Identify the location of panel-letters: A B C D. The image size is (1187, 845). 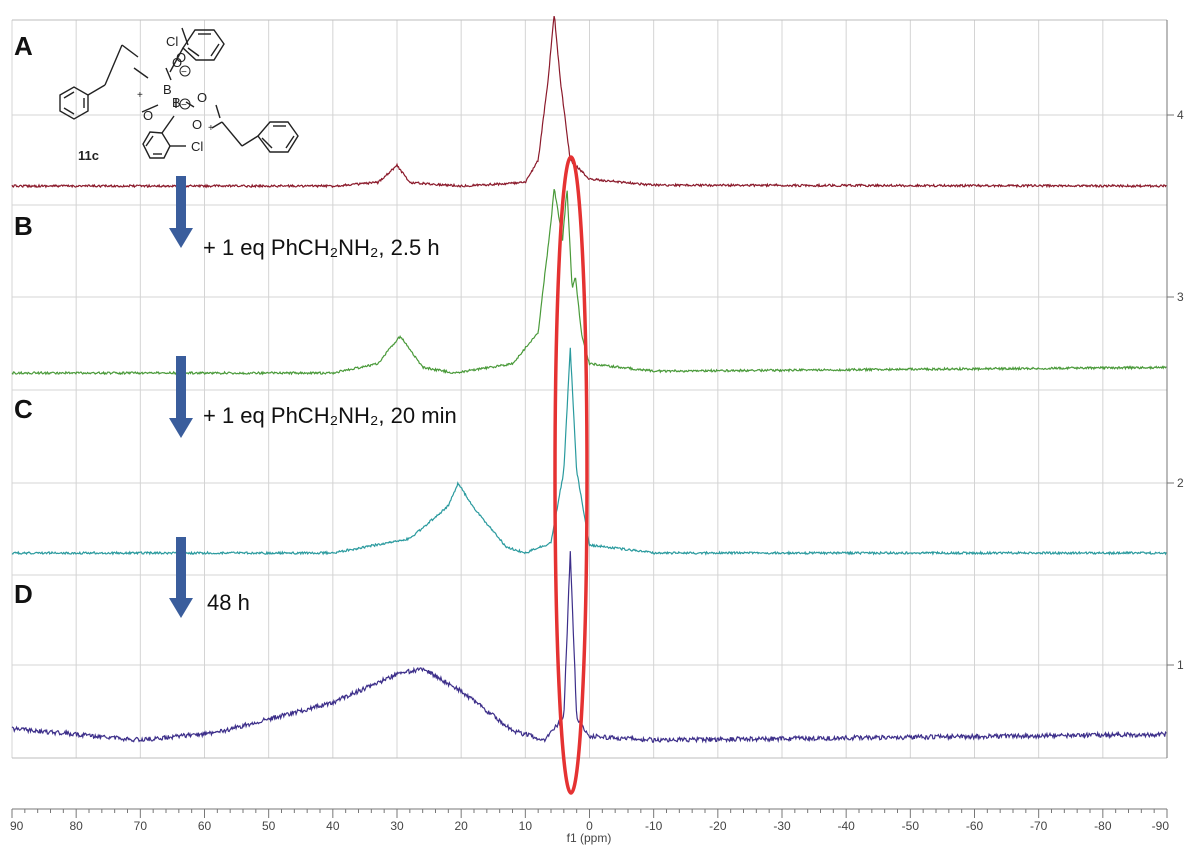
(23, 320).